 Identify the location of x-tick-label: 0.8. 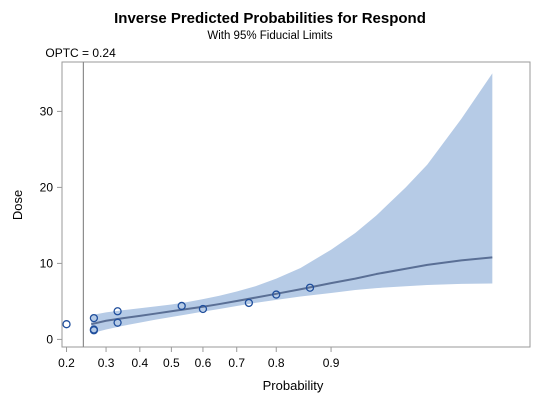
(276, 363).